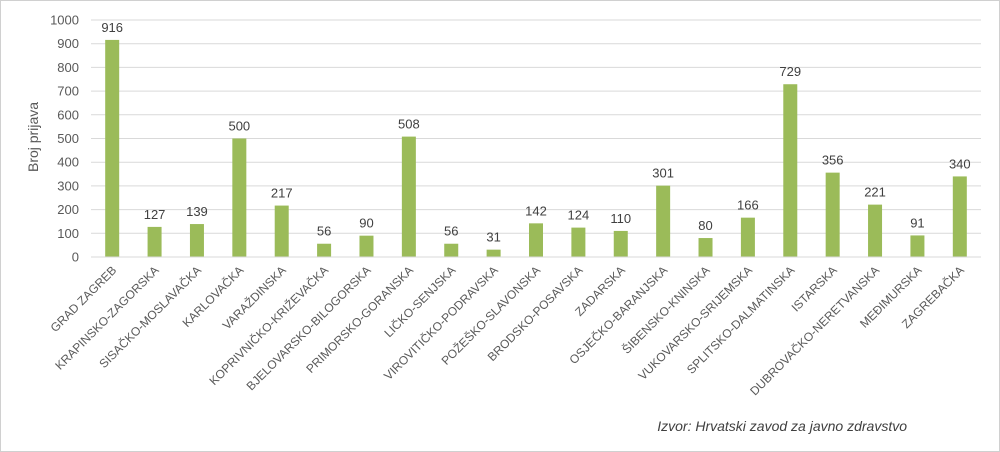  I want to click on y-tick-label: 500, so click(68, 138).